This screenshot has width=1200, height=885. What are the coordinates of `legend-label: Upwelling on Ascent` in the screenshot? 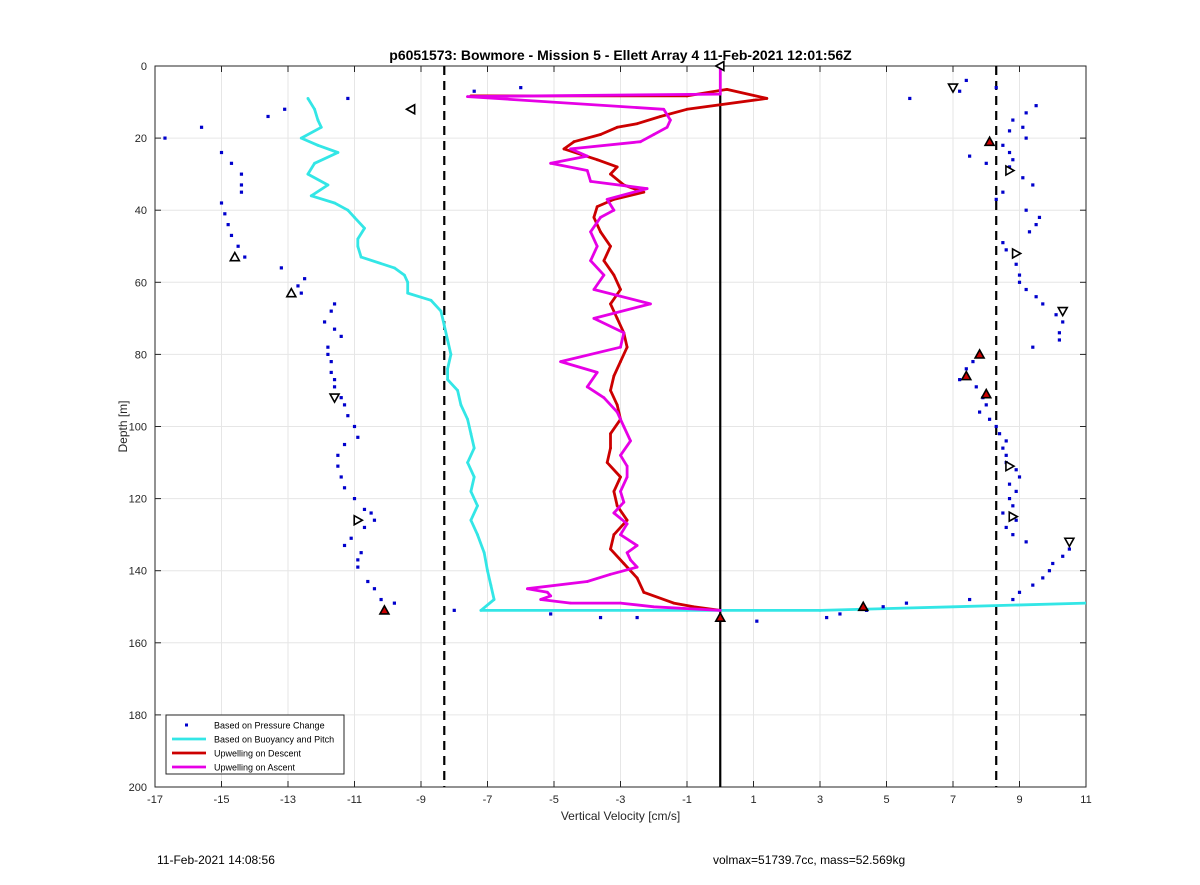 It's located at (255, 768).